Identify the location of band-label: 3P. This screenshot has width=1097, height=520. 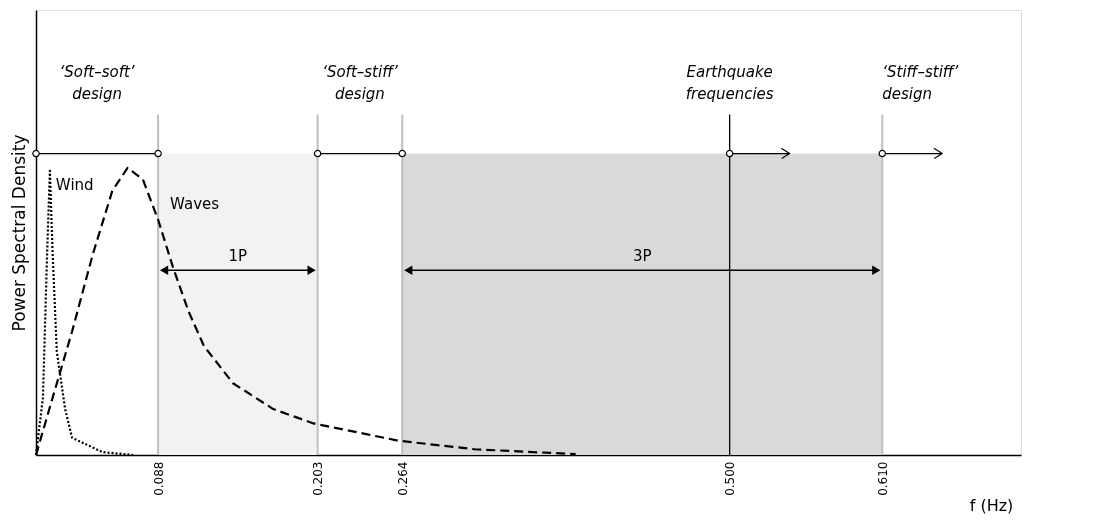
(642, 256).